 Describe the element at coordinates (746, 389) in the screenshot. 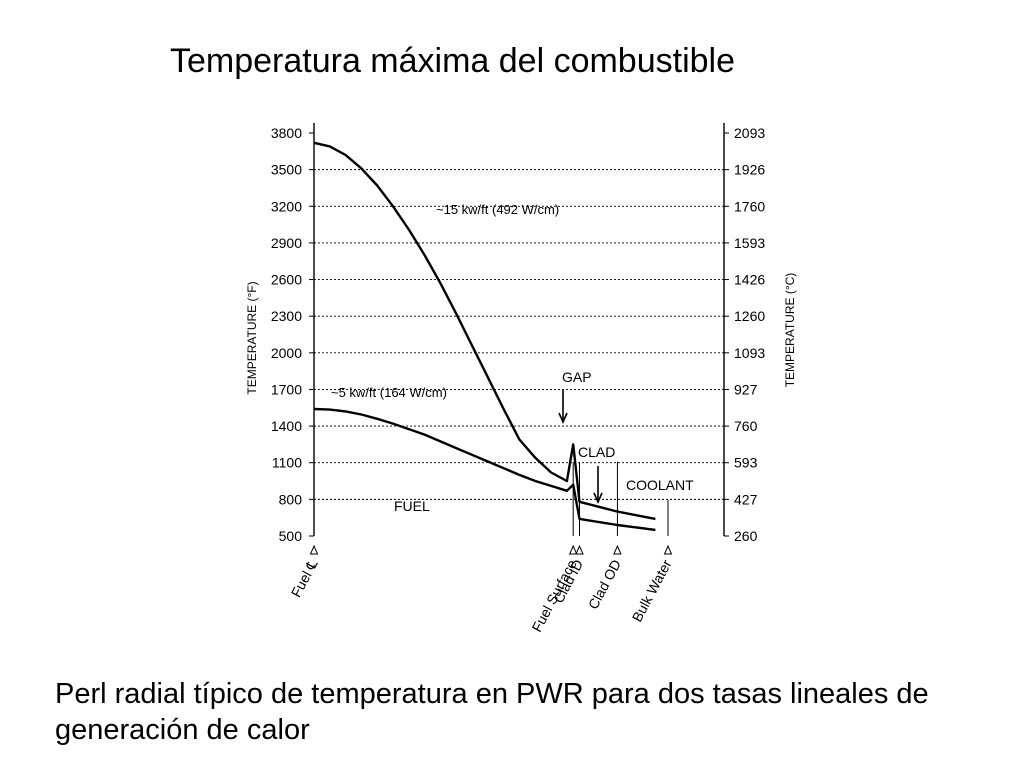

I see `right-tick-label: 927` at that location.